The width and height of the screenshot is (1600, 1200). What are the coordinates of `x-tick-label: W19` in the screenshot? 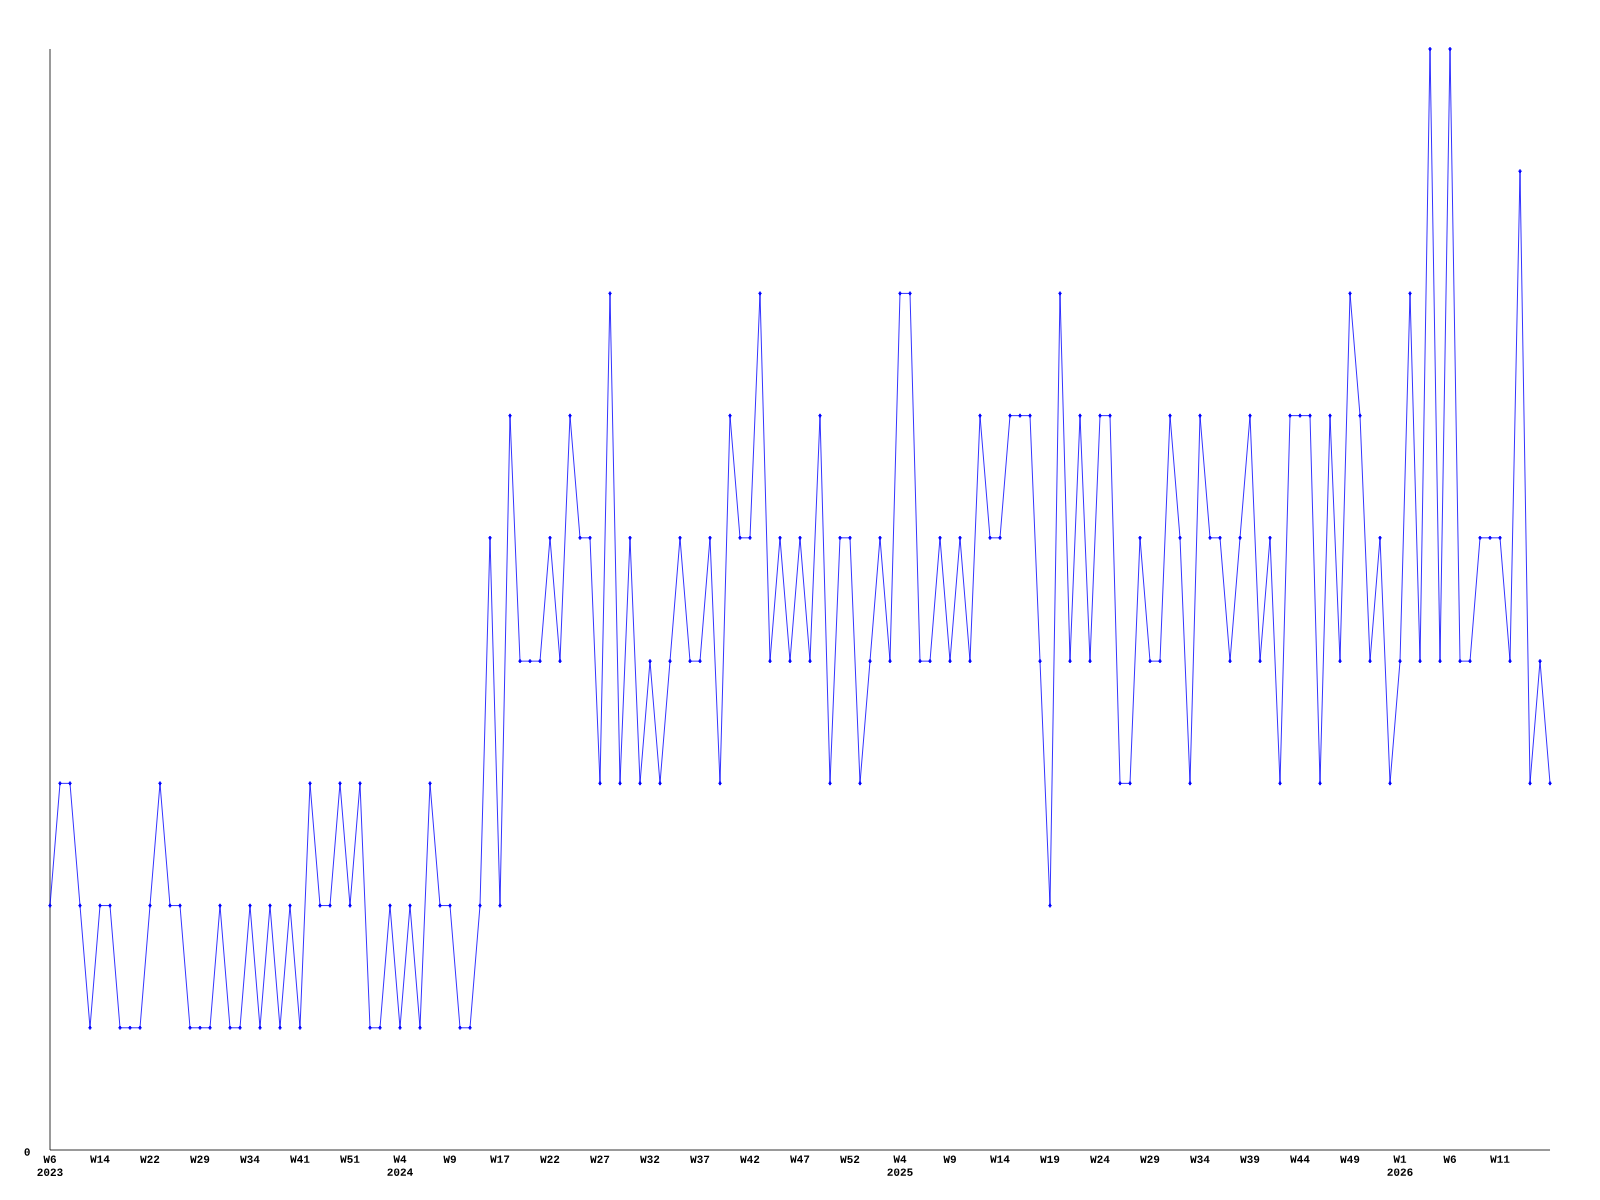 It's located at (1050, 1159).